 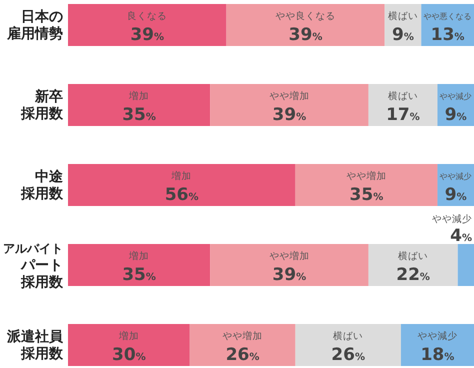 I want to click on y-tick-label: 日本の雇用情勢, so click(x=34, y=25).